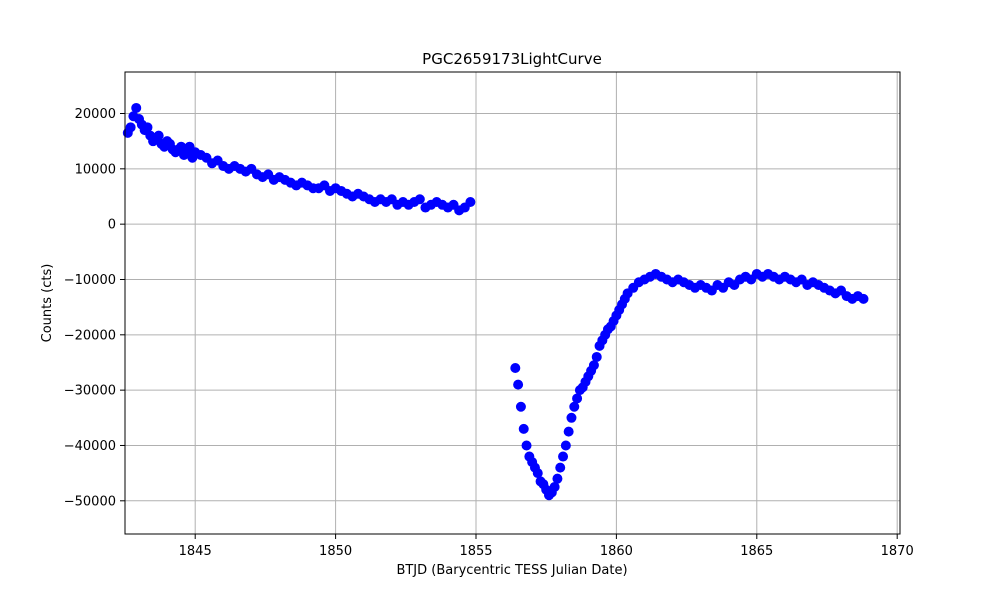  What do you see at coordinates (511, 570) in the screenshot?
I see `x-axis-label: BTJD (Barycentric TESS Julian Date)` at bounding box center [511, 570].